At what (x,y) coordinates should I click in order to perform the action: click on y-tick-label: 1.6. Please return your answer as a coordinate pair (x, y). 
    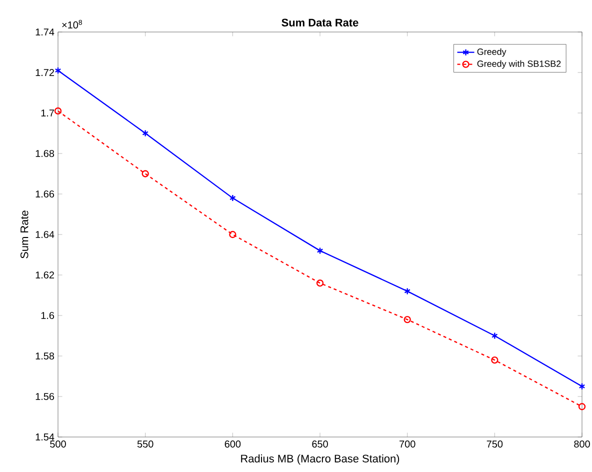
    Looking at the image, I should click on (47, 316).